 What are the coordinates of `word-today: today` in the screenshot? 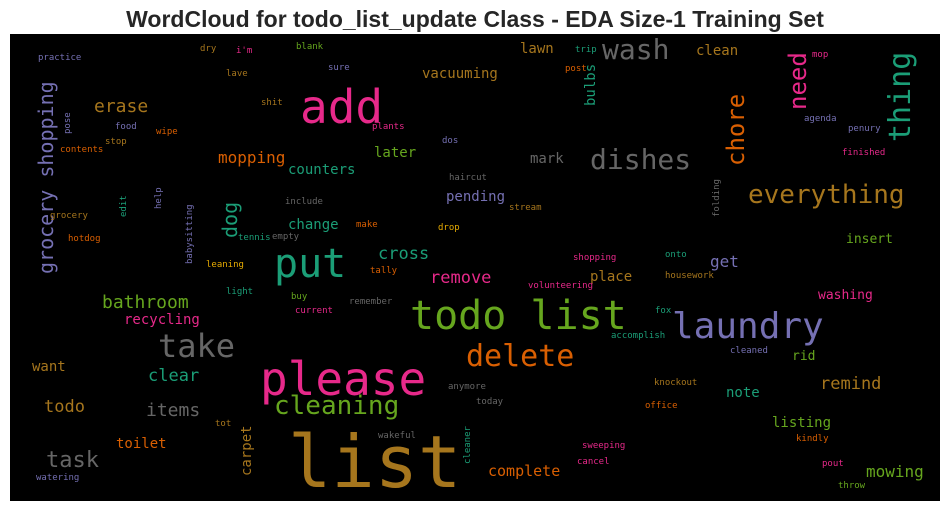 It's located at (490, 402).